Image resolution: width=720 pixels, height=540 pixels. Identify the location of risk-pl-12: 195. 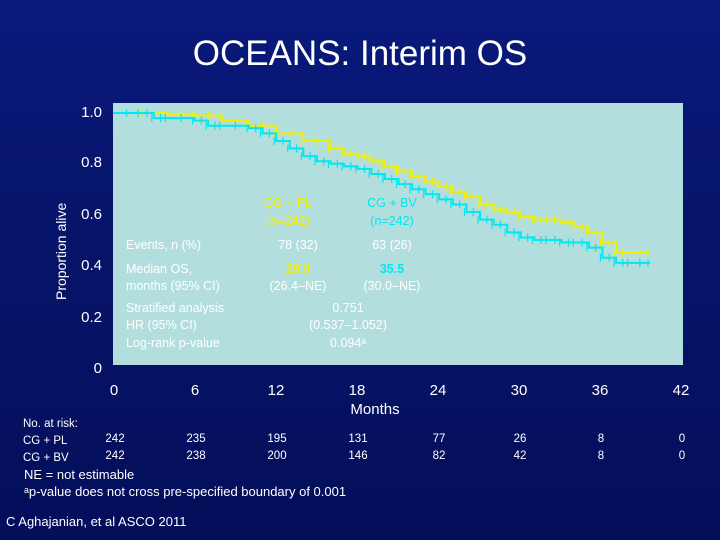
(277, 439).